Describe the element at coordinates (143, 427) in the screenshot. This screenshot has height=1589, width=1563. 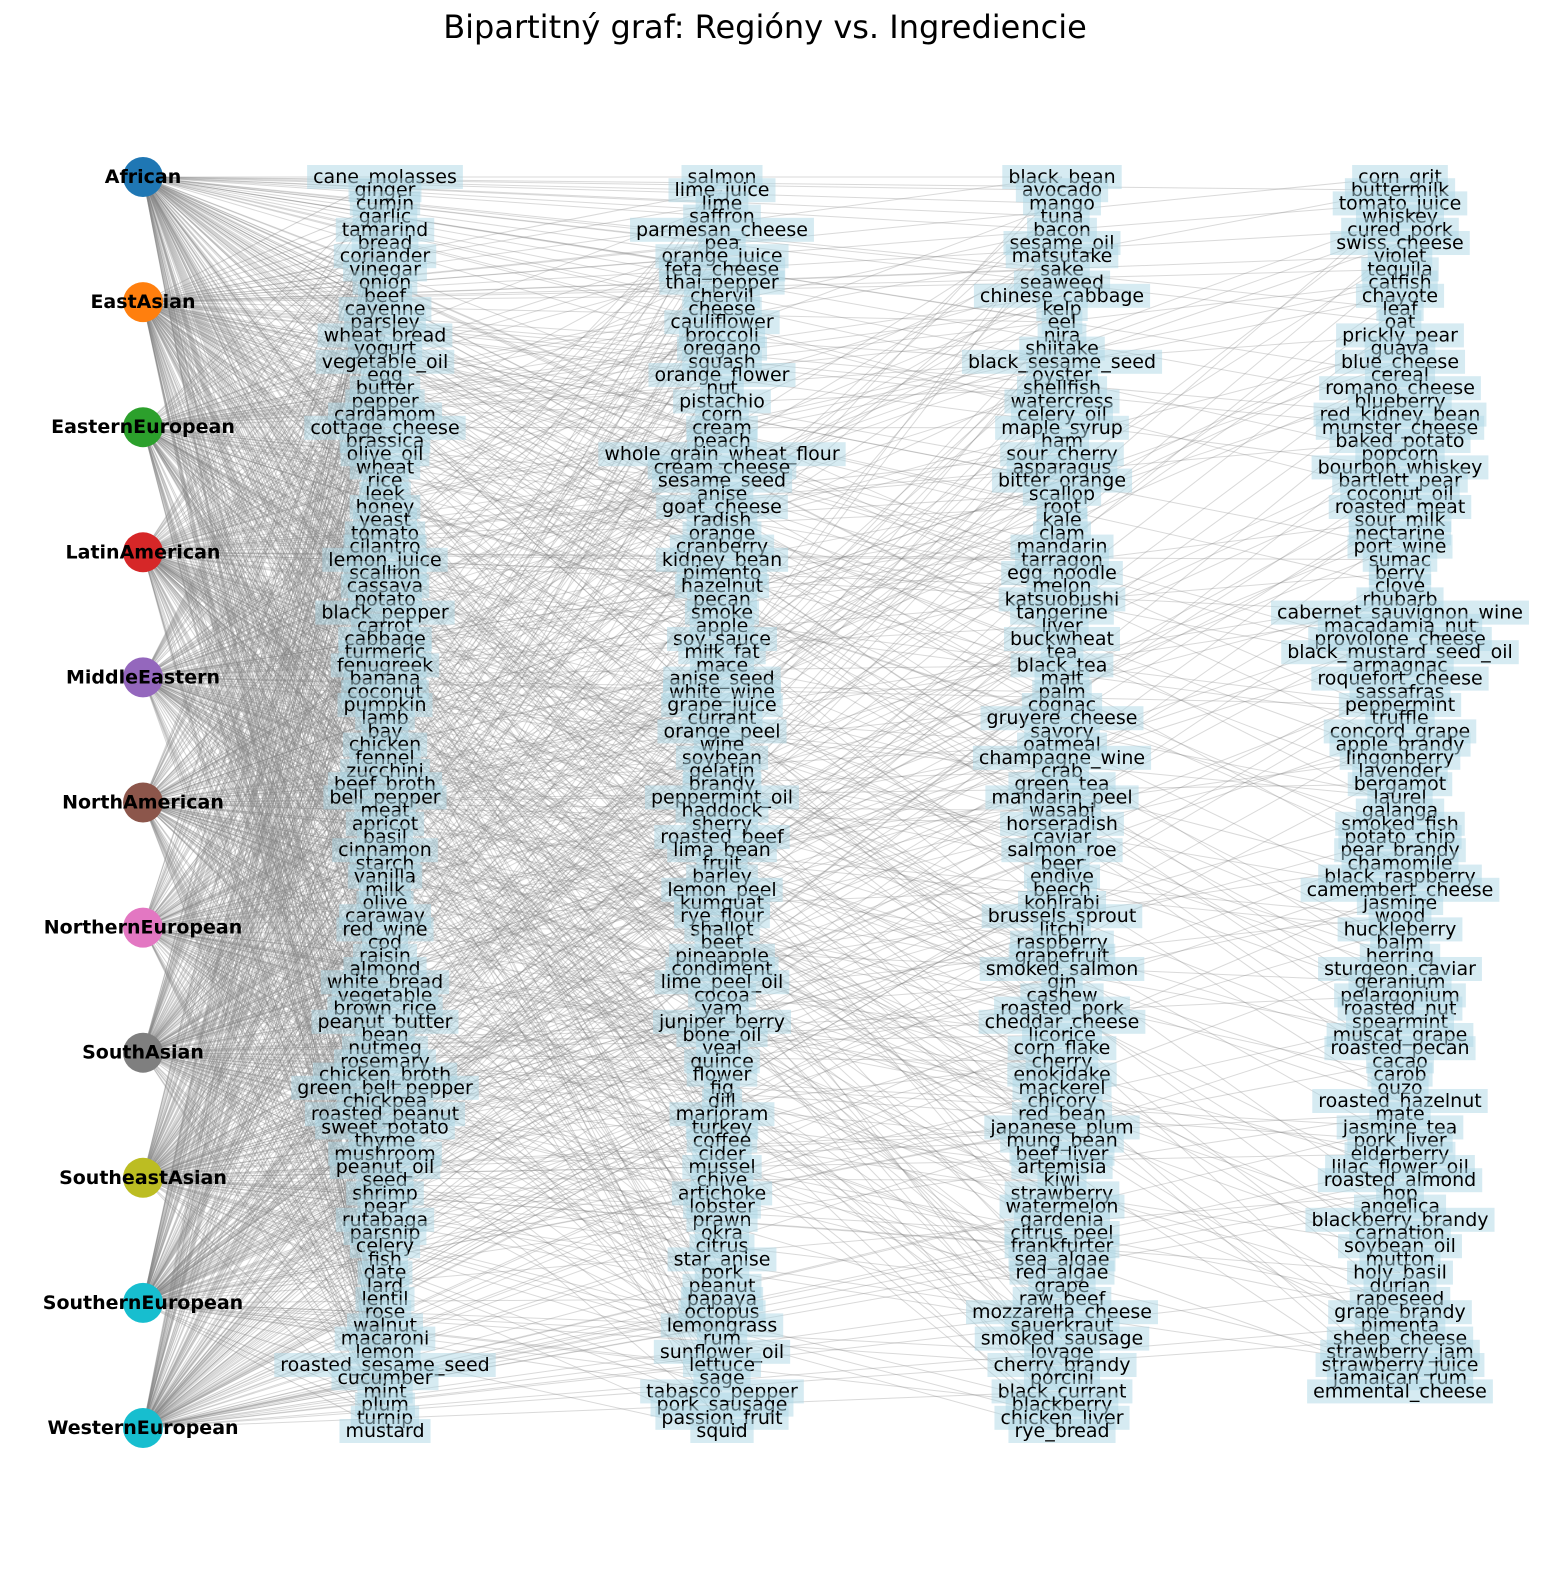
I see `region-node: EasternEuropean` at that location.